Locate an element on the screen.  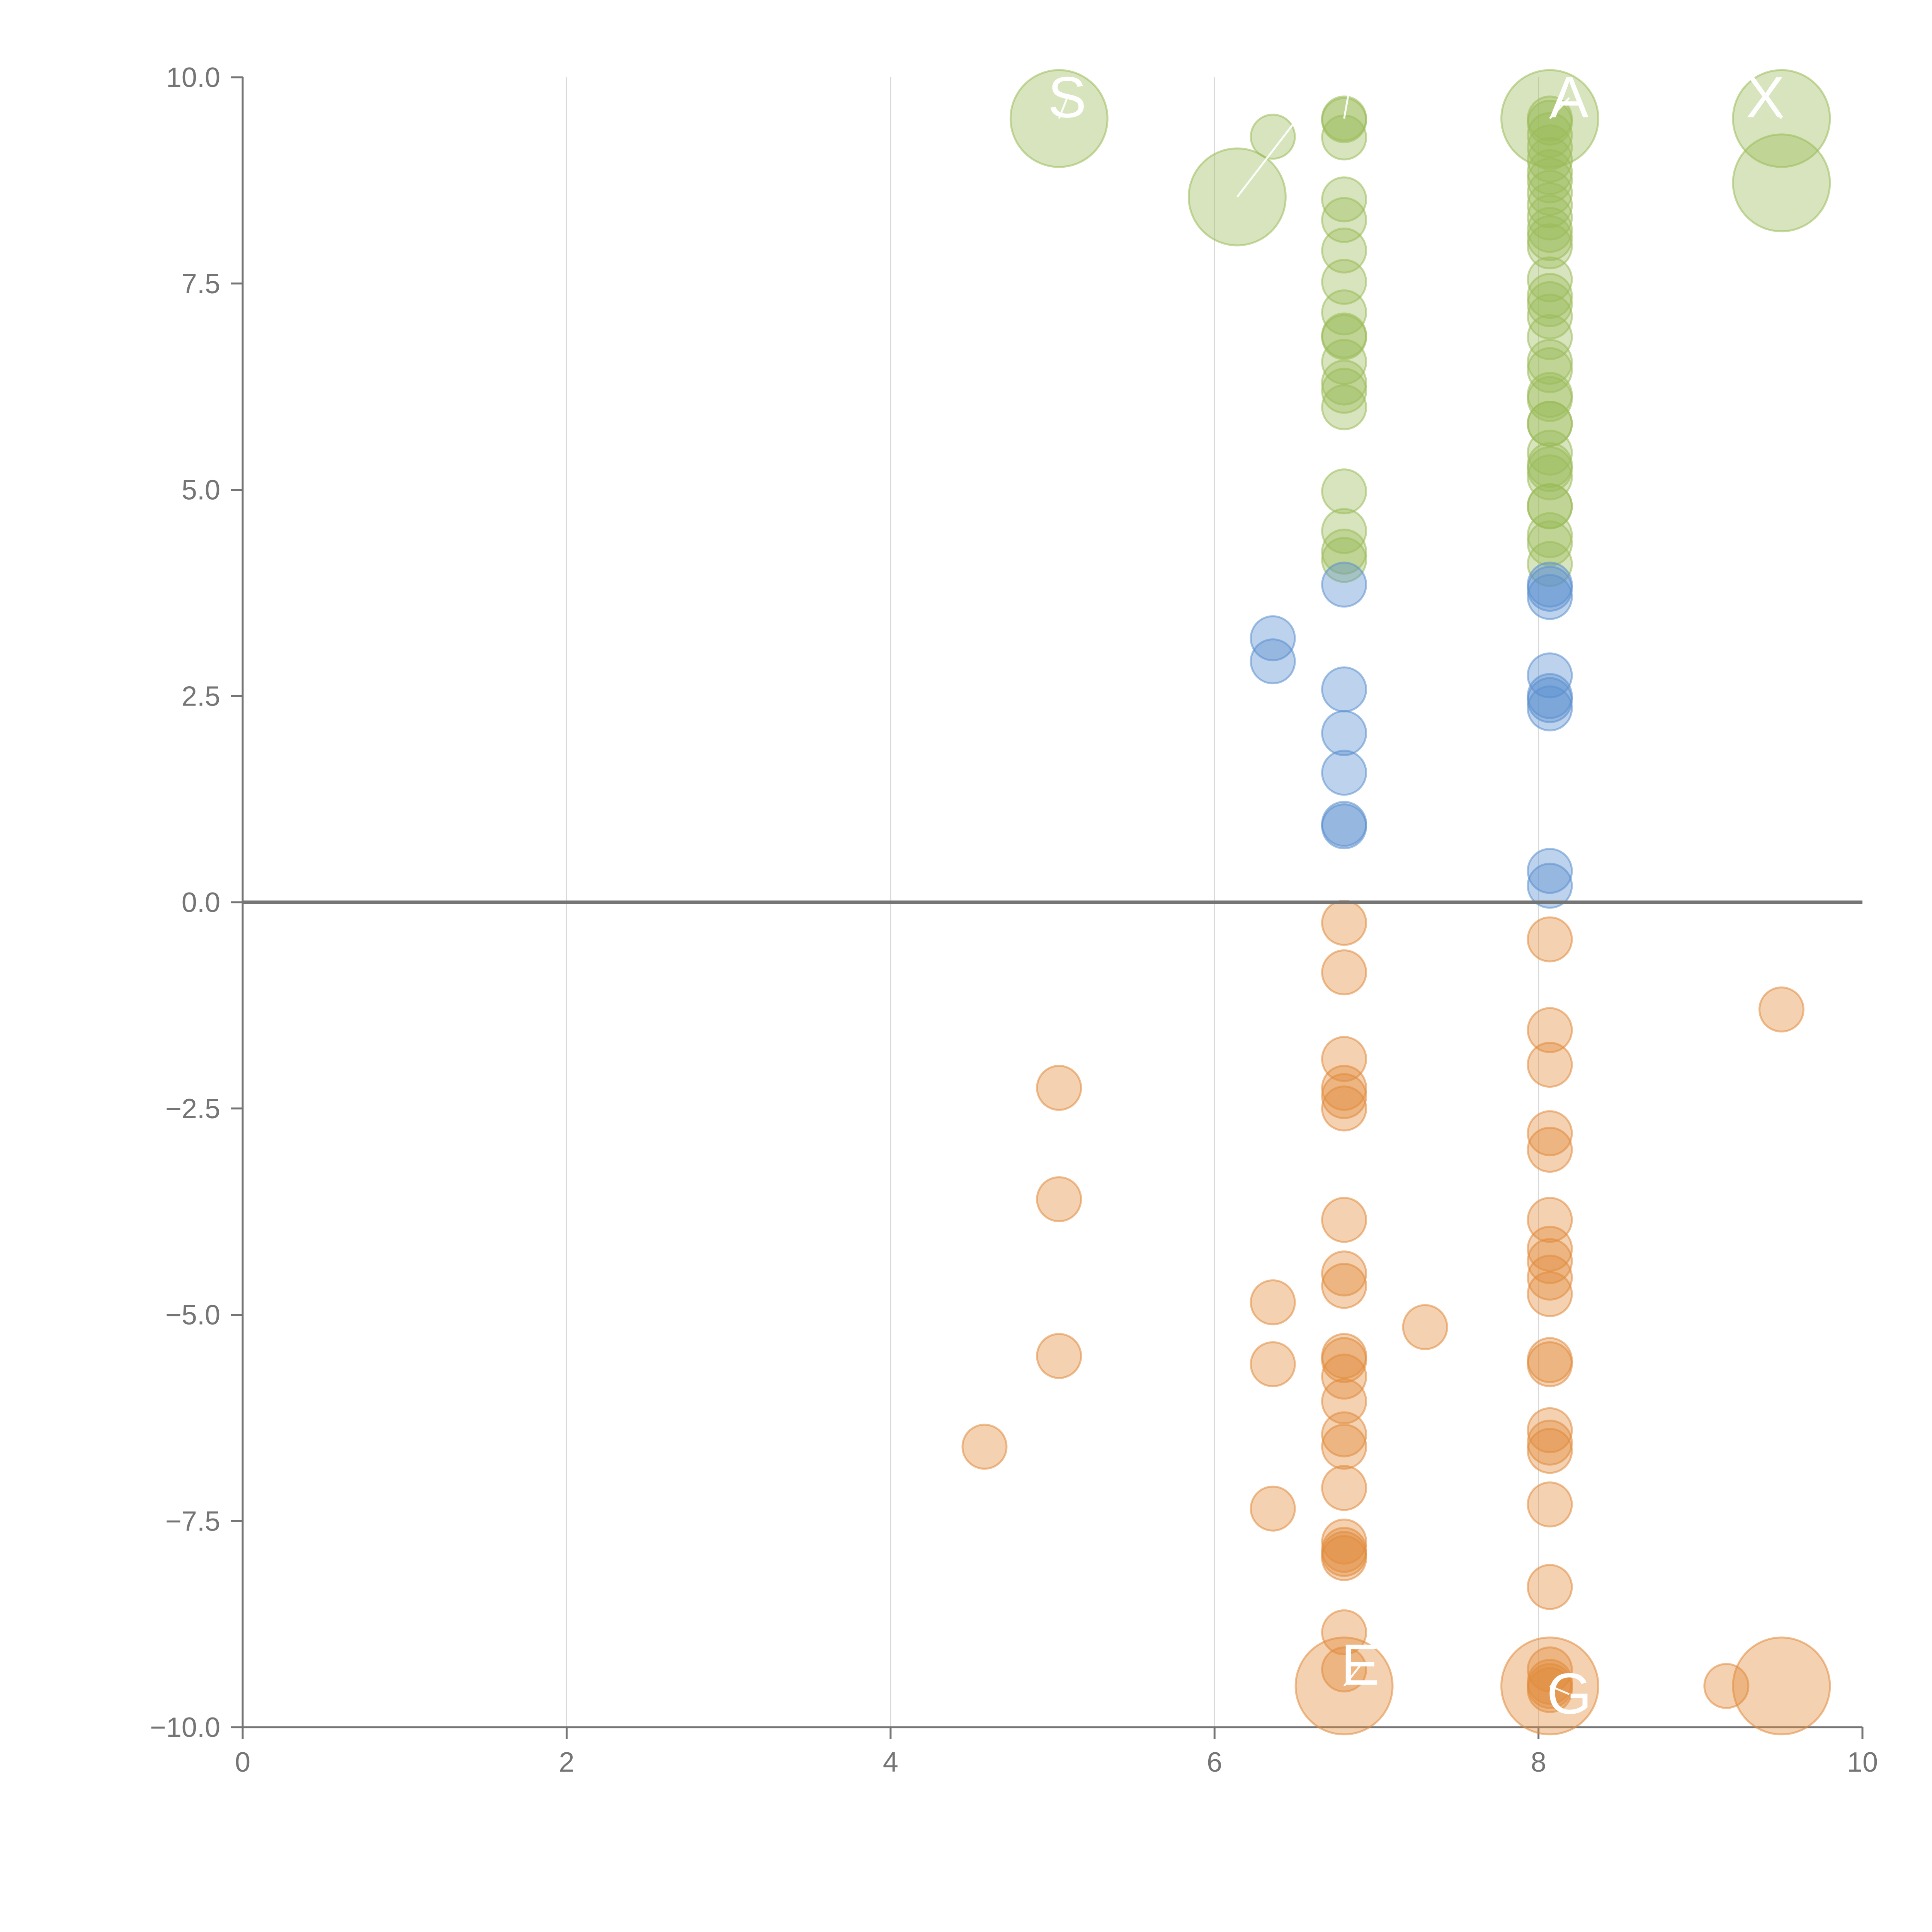
y-tick-label: −5.0 is located at coordinates (192, 1315).